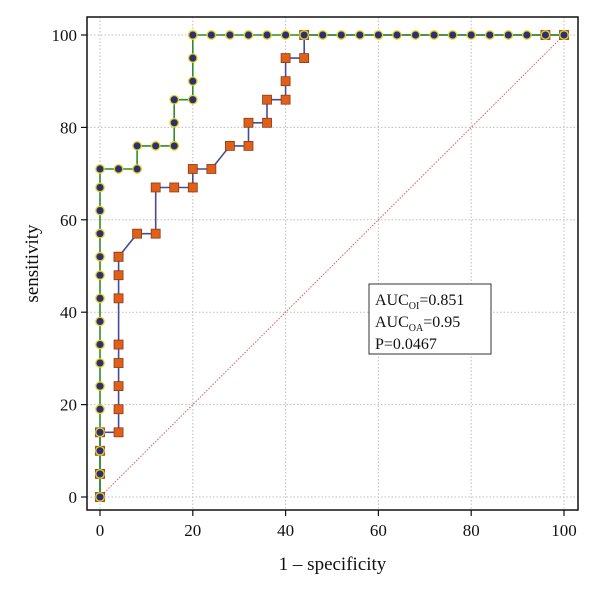 This screenshot has width=600, height=593. What do you see at coordinates (73, 497) in the screenshot?
I see `y-tick-label: 0` at bounding box center [73, 497].